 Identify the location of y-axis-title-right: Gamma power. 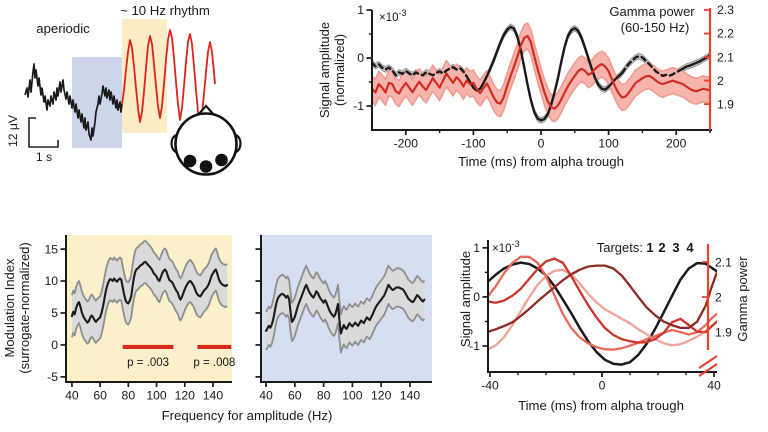
(742, 299).